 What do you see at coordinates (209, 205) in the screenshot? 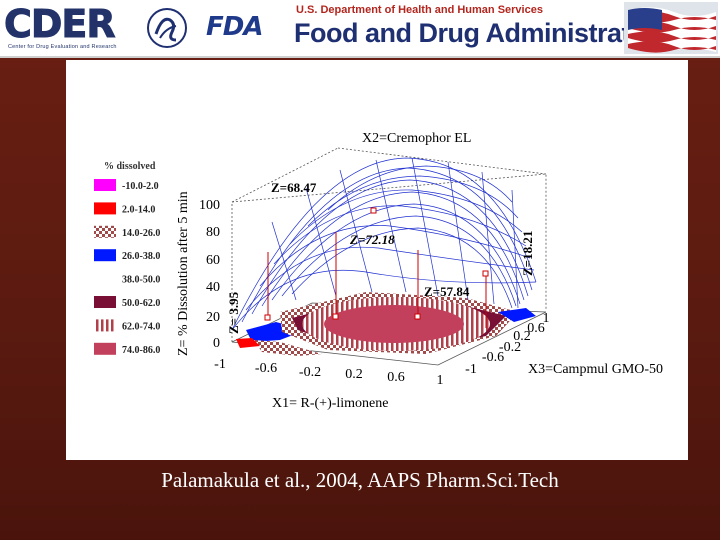
I see `z-tick-label: 100` at bounding box center [209, 205].